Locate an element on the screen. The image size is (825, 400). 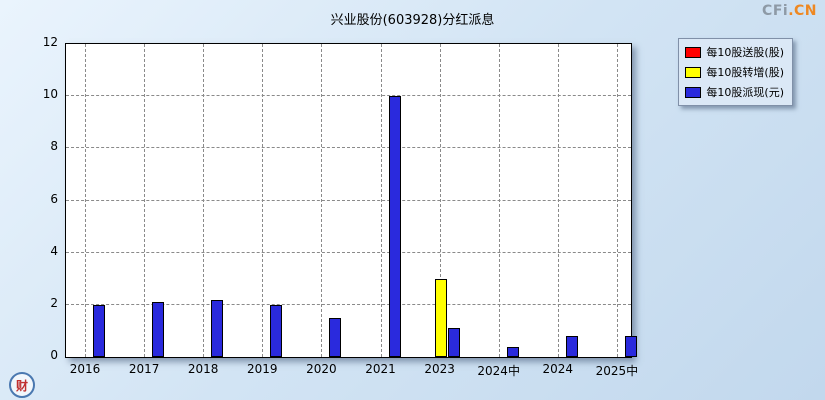
x-axis-tick-label: 2020 is located at coordinates (321, 369).